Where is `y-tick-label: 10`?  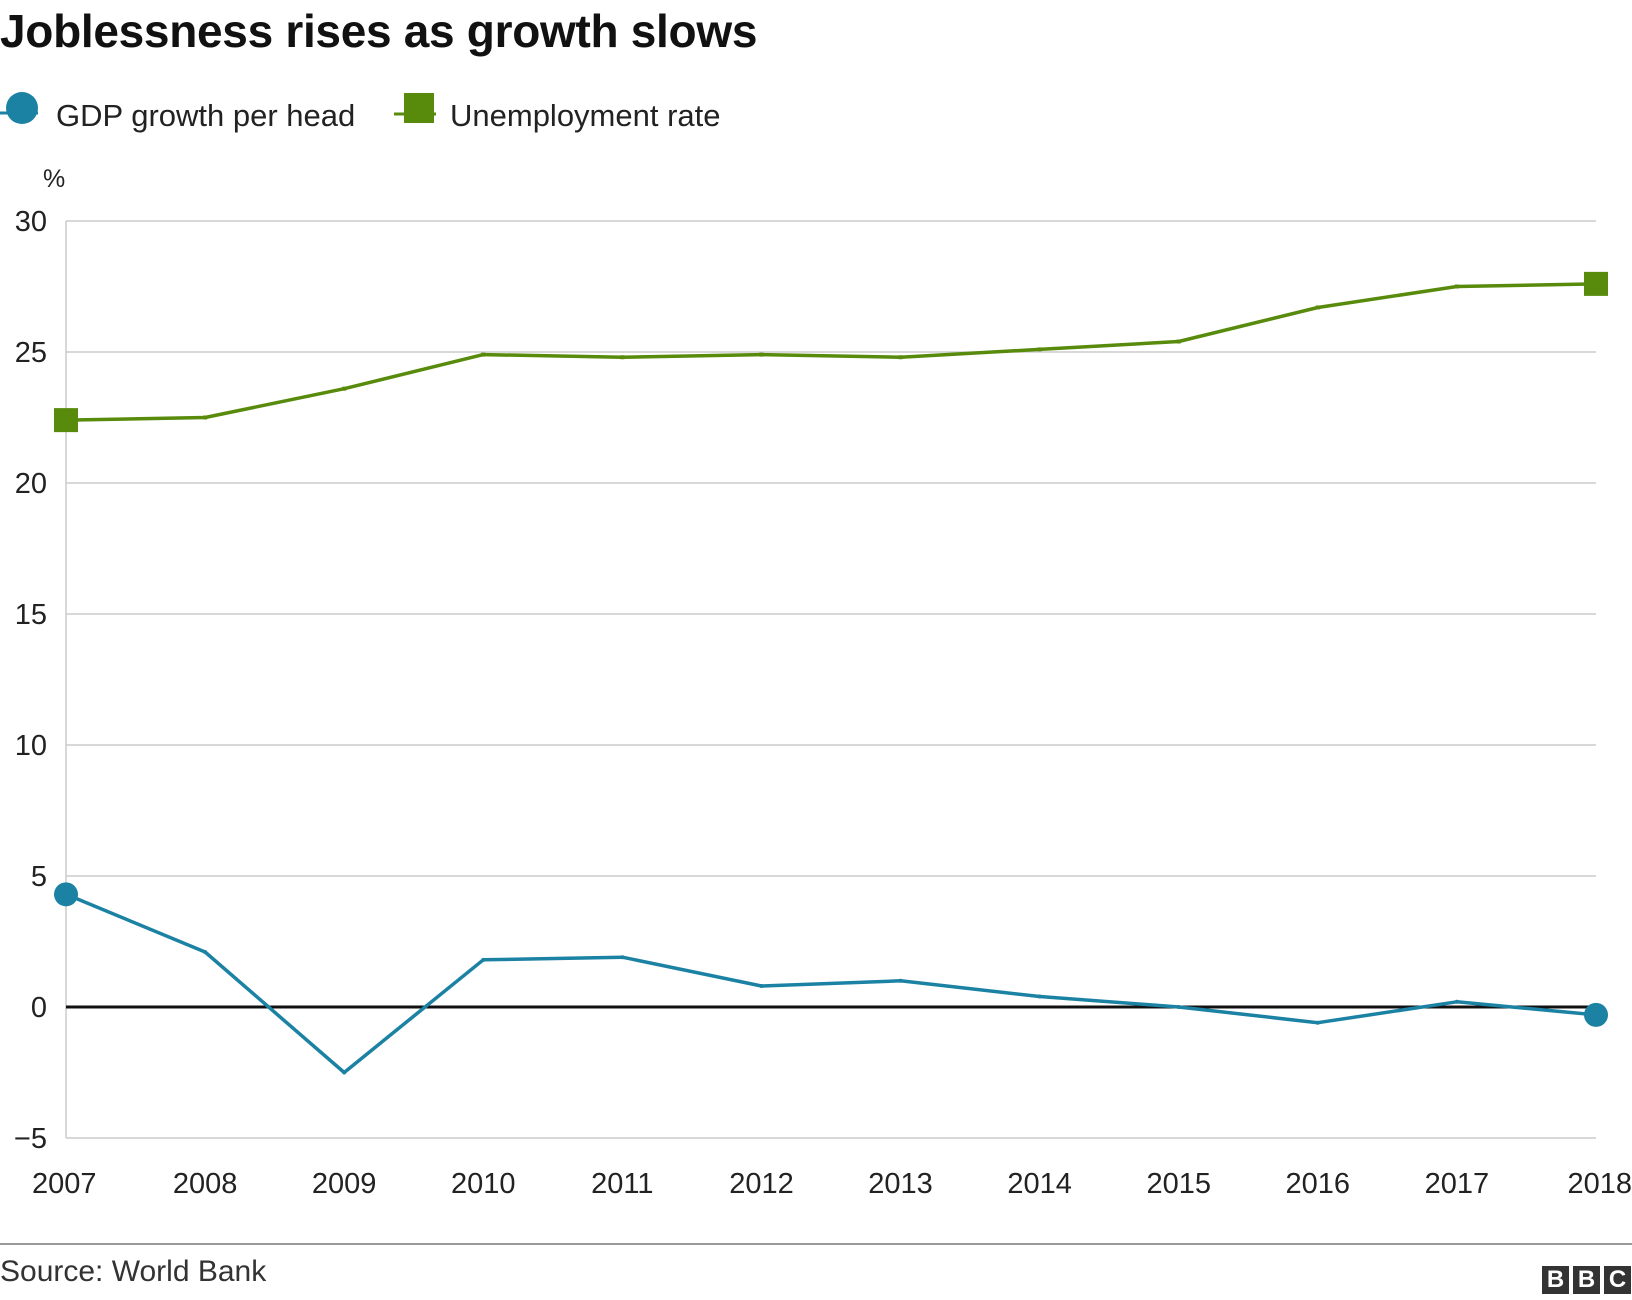
y-tick-label: 10 is located at coordinates (31, 746).